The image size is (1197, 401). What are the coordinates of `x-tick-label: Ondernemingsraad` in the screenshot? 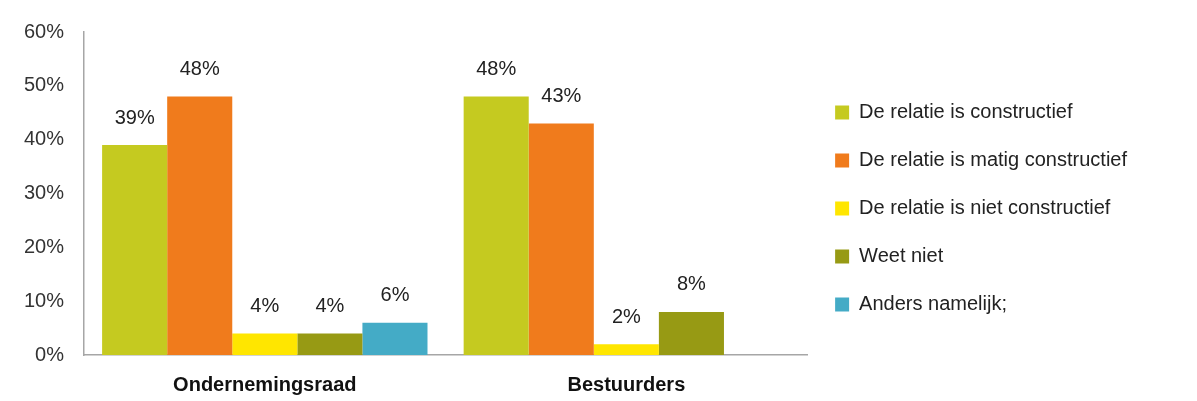 It's located at (265, 383).